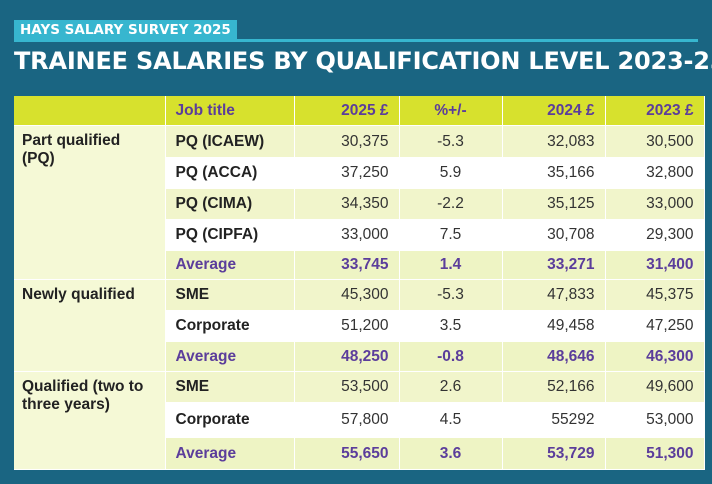 Image resolution: width=712 pixels, height=484 pixels. I want to click on table-row: PQ (ACCA) 37,250 5.9 35,166 32,800, so click(359, 173).